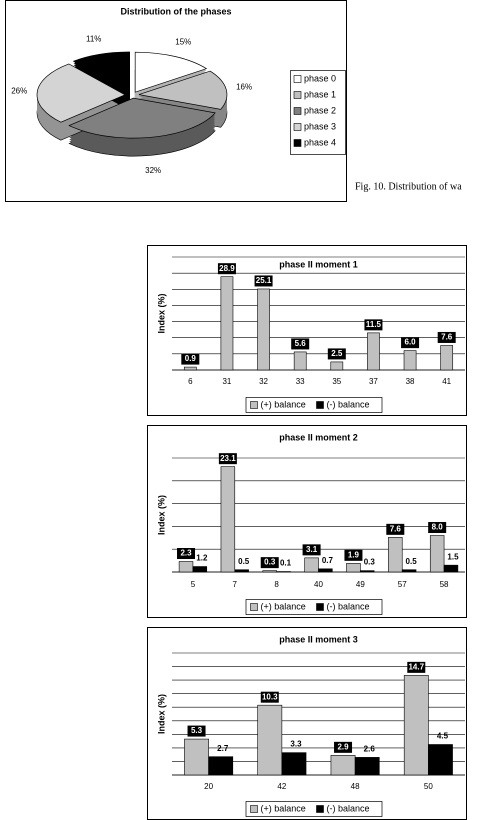  What do you see at coordinates (318, 584) in the screenshot?
I see `x-tick-label: 40` at bounding box center [318, 584].